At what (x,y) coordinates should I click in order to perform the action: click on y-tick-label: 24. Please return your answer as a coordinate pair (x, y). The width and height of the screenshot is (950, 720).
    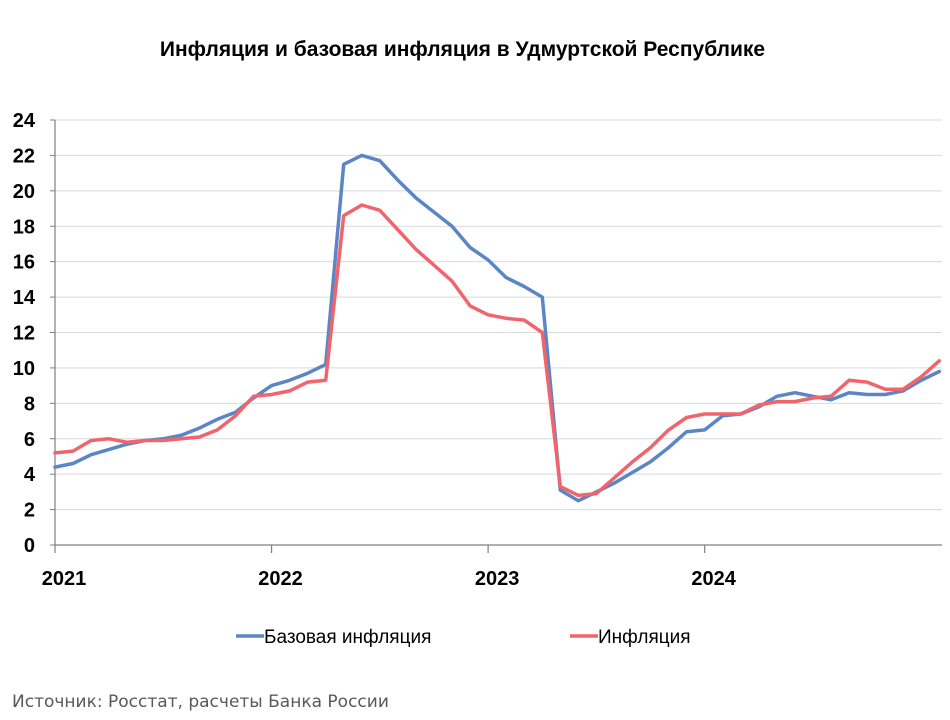
    Looking at the image, I should click on (24, 121).